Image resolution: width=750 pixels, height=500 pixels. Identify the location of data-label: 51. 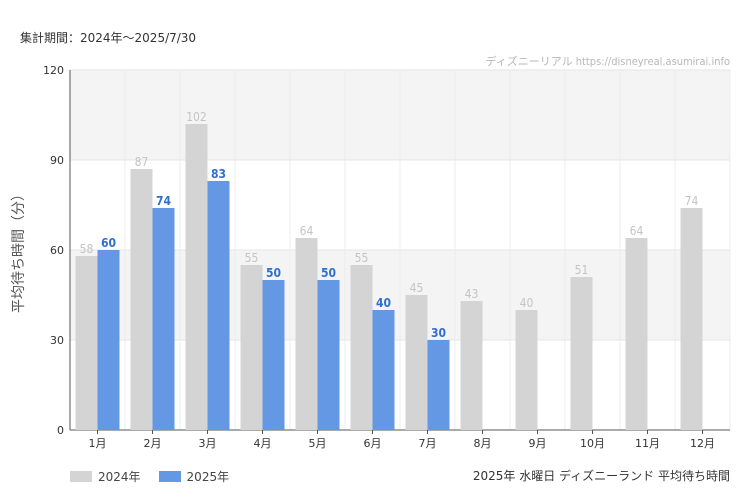
(582, 270).